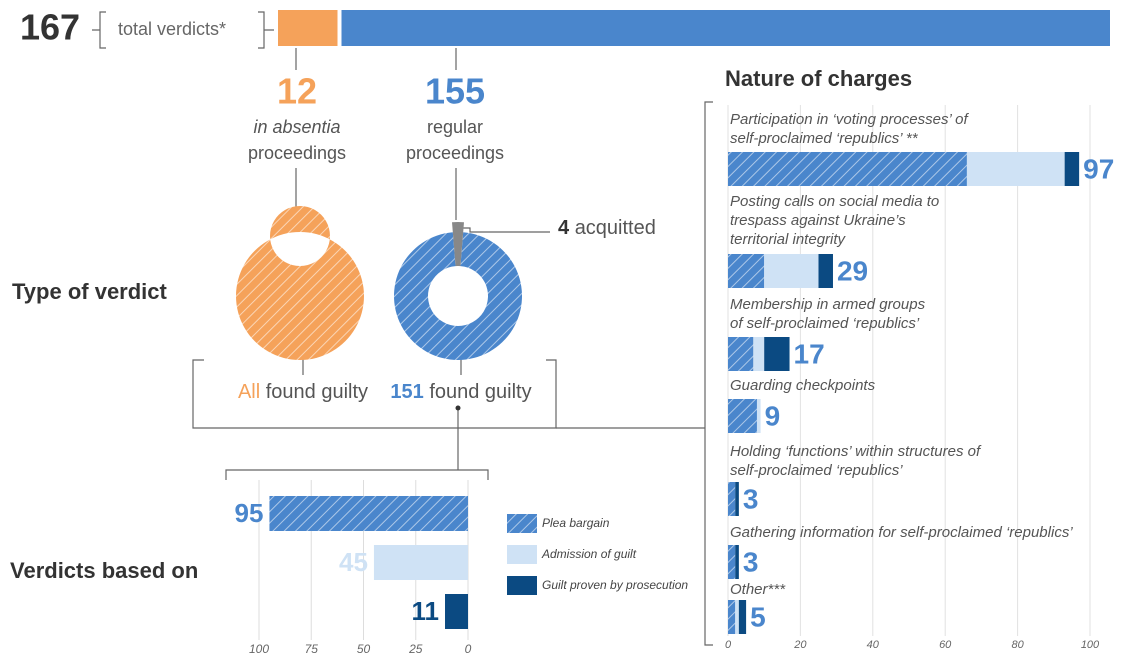  What do you see at coordinates (50, 27) in the screenshot?
I see `total-number: 167` at bounding box center [50, 27].